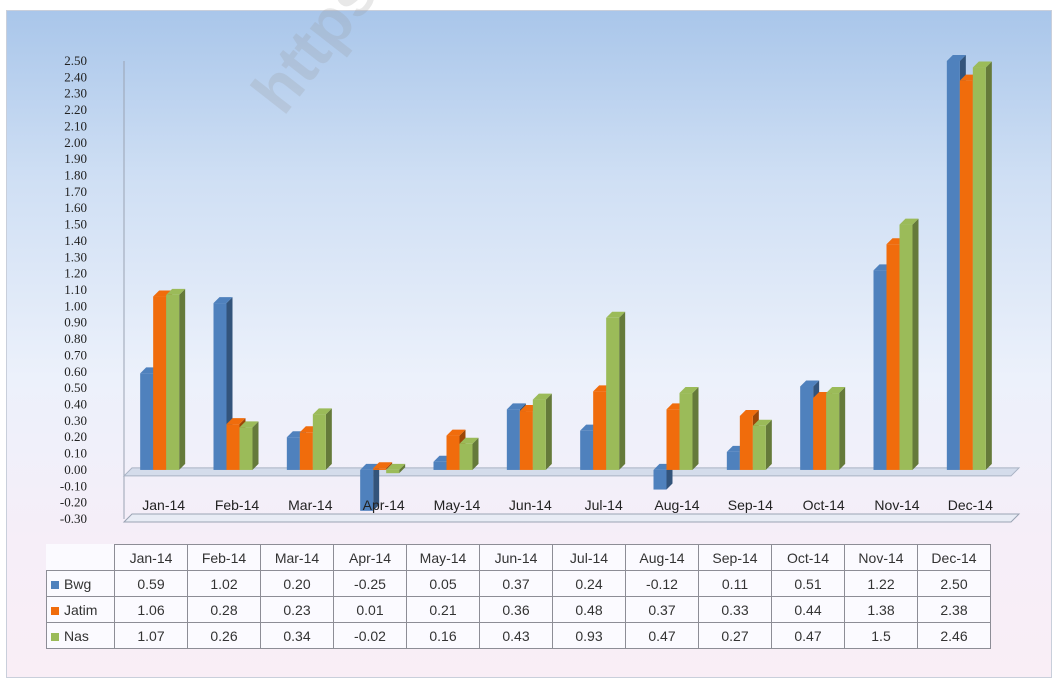  What do you see at coordinates (530, 505) in the screenshot?
I see `x-tick-label: Jun-14` at bounding box center [530, 505].